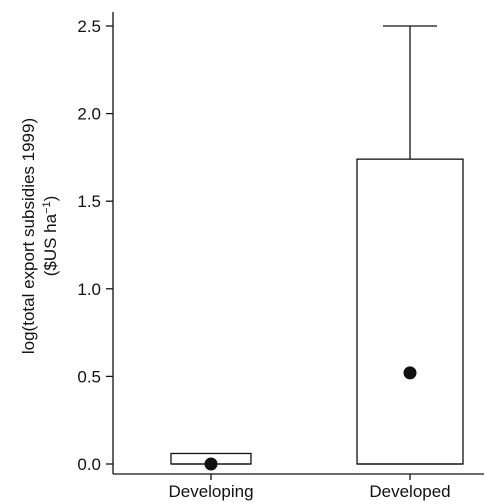 The height and width of the screenshot is (504, 491). I want to click on y-axis-title-line2: ($US ha−1), so click(50, 236).